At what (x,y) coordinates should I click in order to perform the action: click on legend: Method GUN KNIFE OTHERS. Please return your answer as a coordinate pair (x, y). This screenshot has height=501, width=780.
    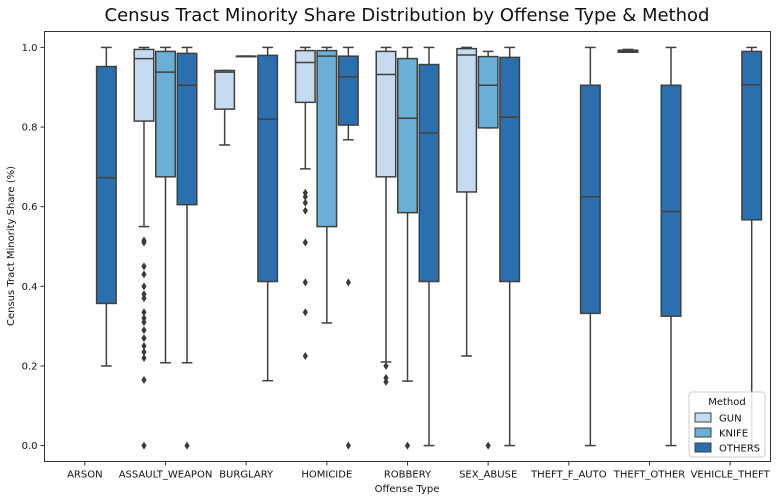
    Looking at the image, I should click on (727, 424).